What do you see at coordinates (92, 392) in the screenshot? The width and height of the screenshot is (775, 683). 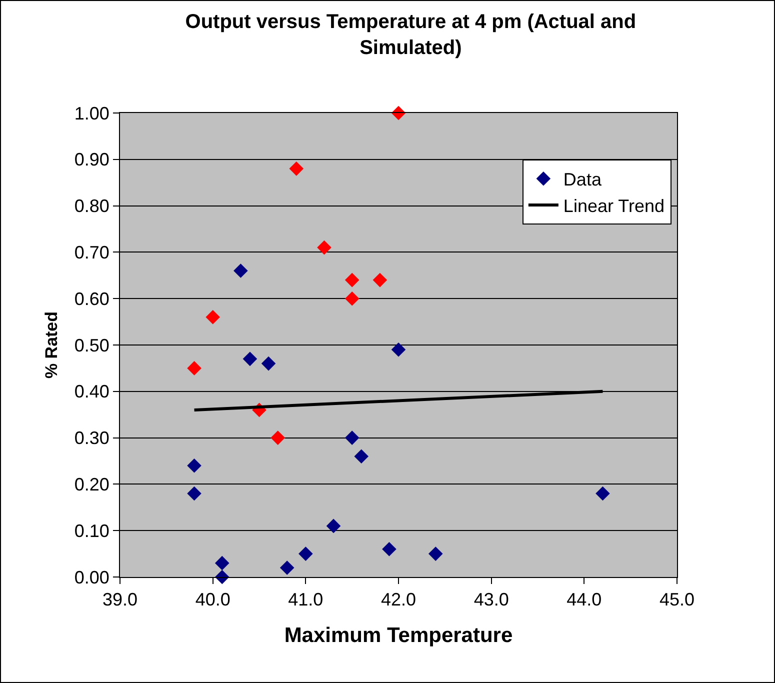 I see `y-tick-label: 0.40` at bounding box center [92, 392].